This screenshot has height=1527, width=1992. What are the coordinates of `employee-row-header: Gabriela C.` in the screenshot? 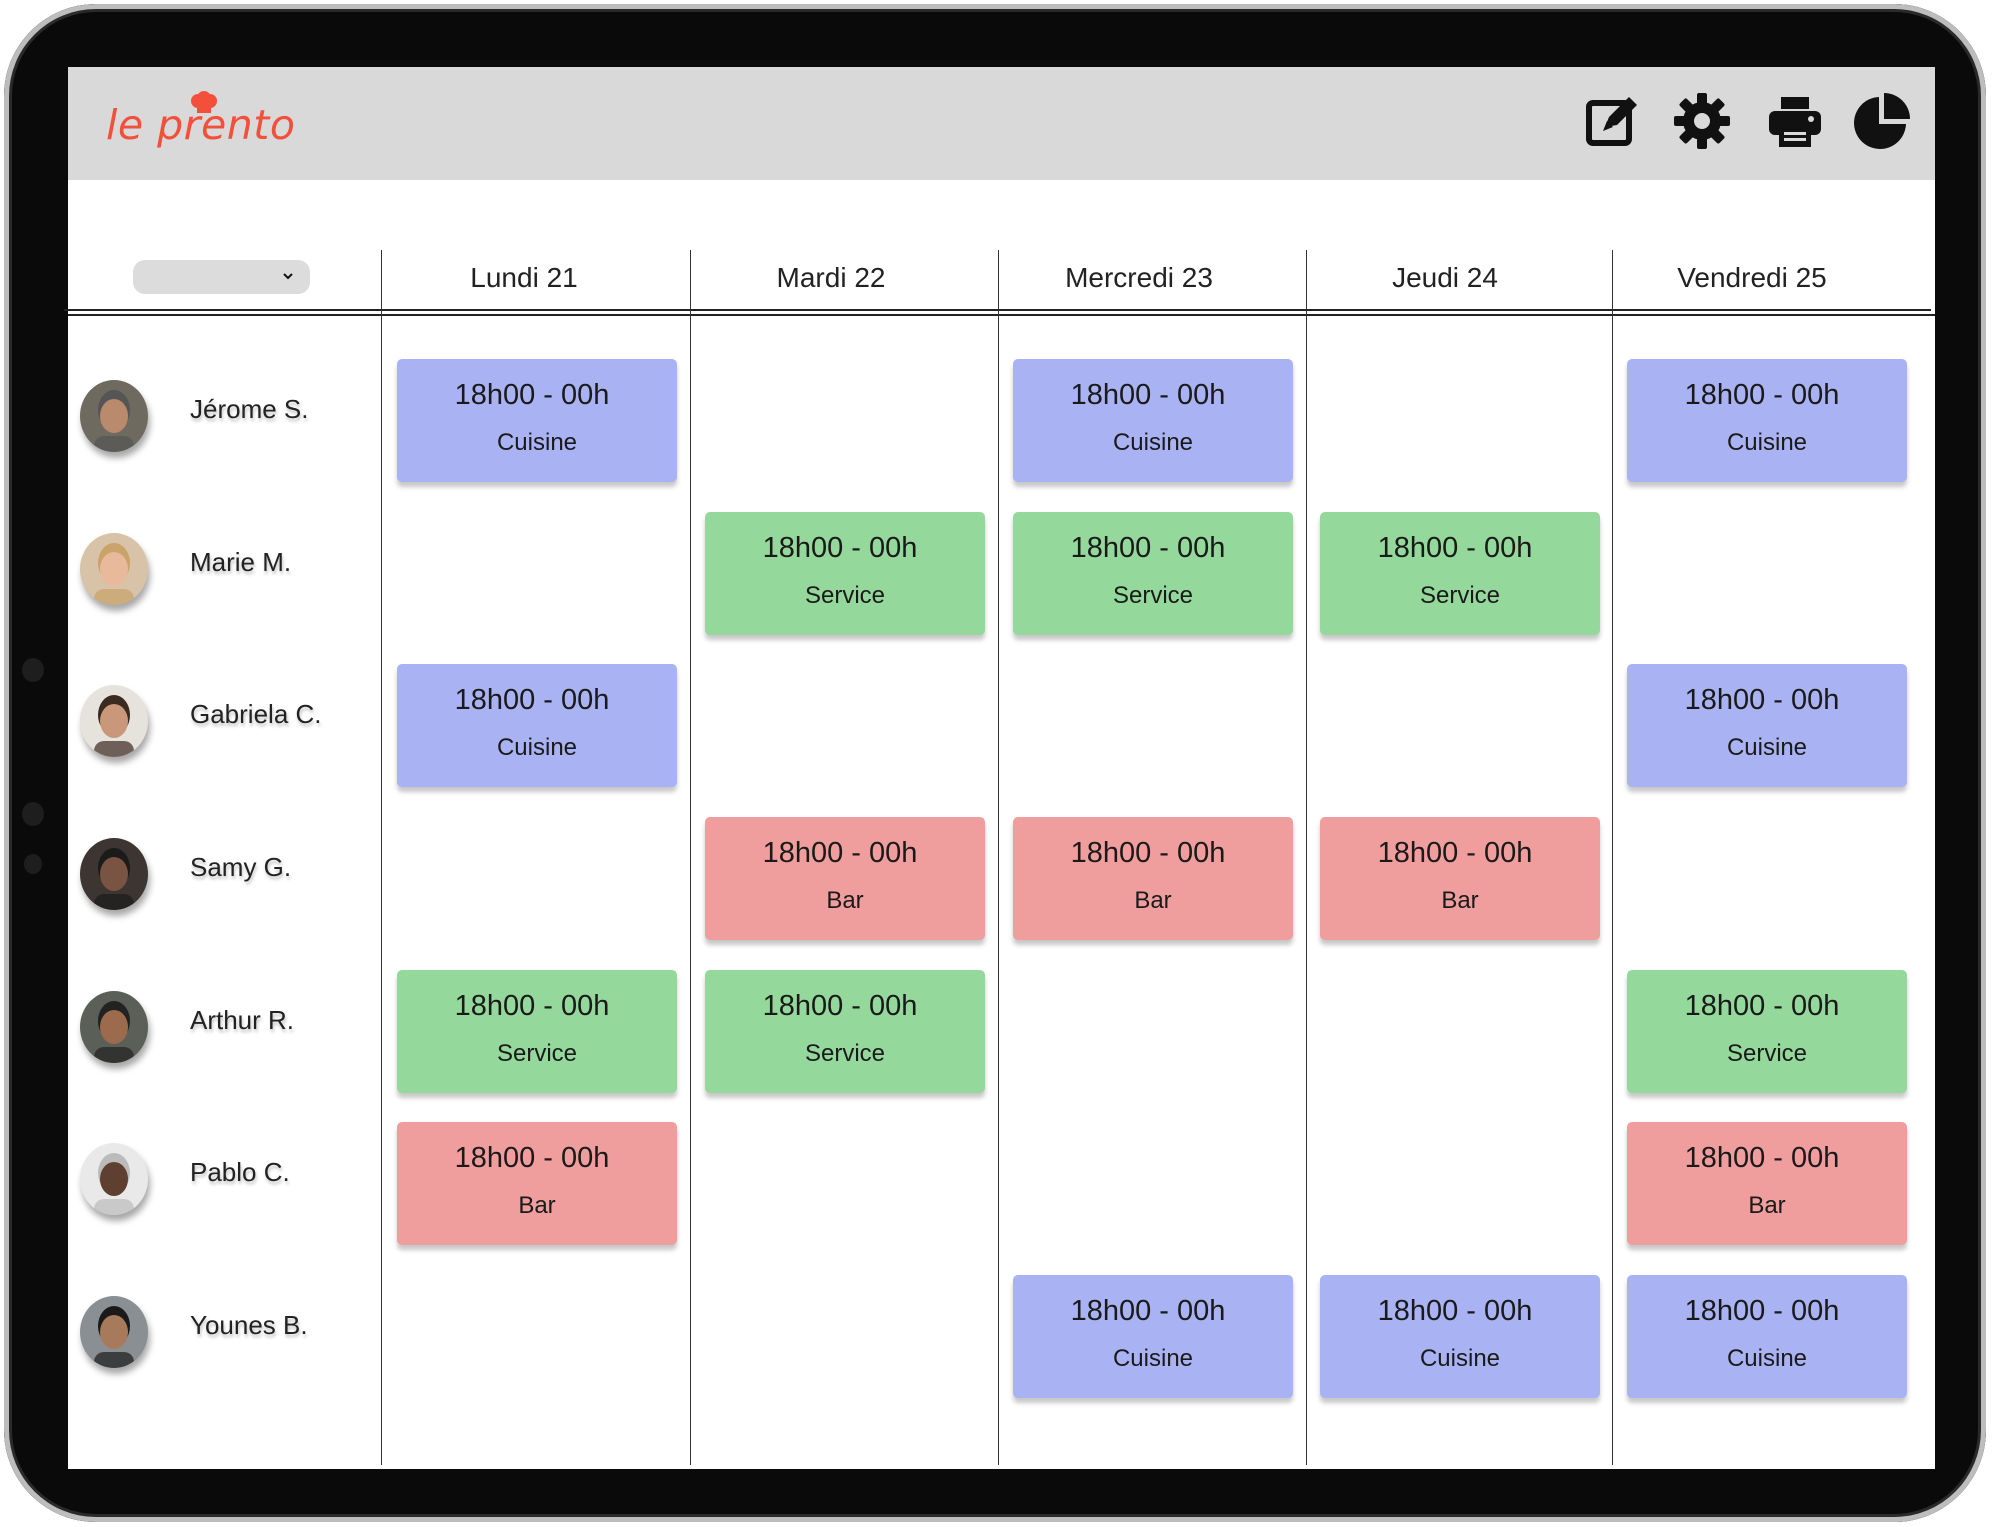 It's located at (230, 721).